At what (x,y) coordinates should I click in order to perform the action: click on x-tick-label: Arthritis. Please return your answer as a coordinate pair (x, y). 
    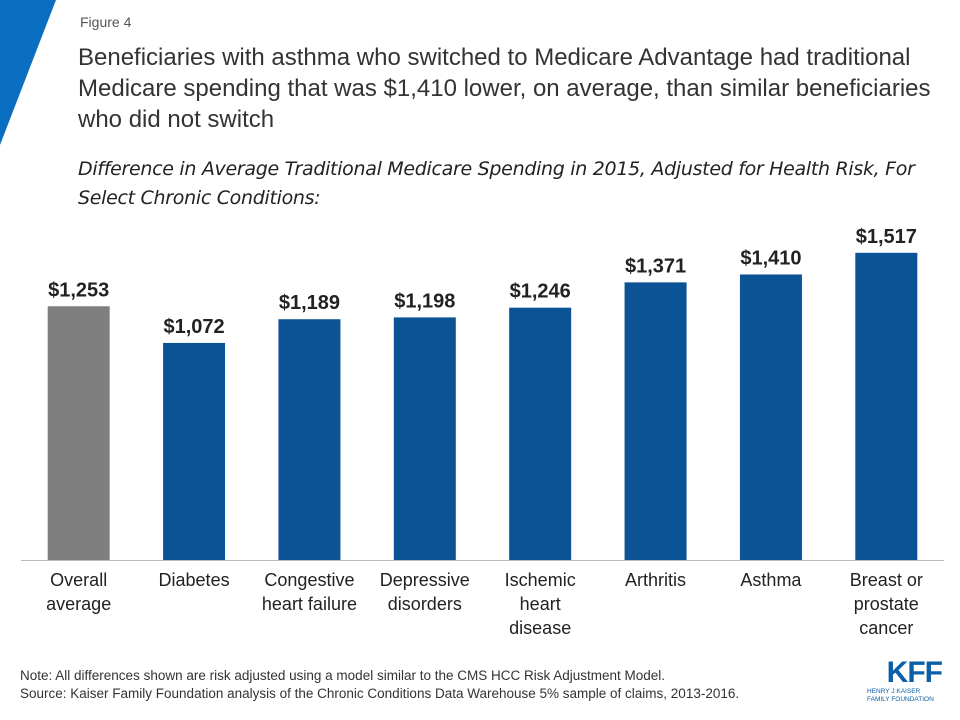
    Looking at the image, I should click on (656, 580).